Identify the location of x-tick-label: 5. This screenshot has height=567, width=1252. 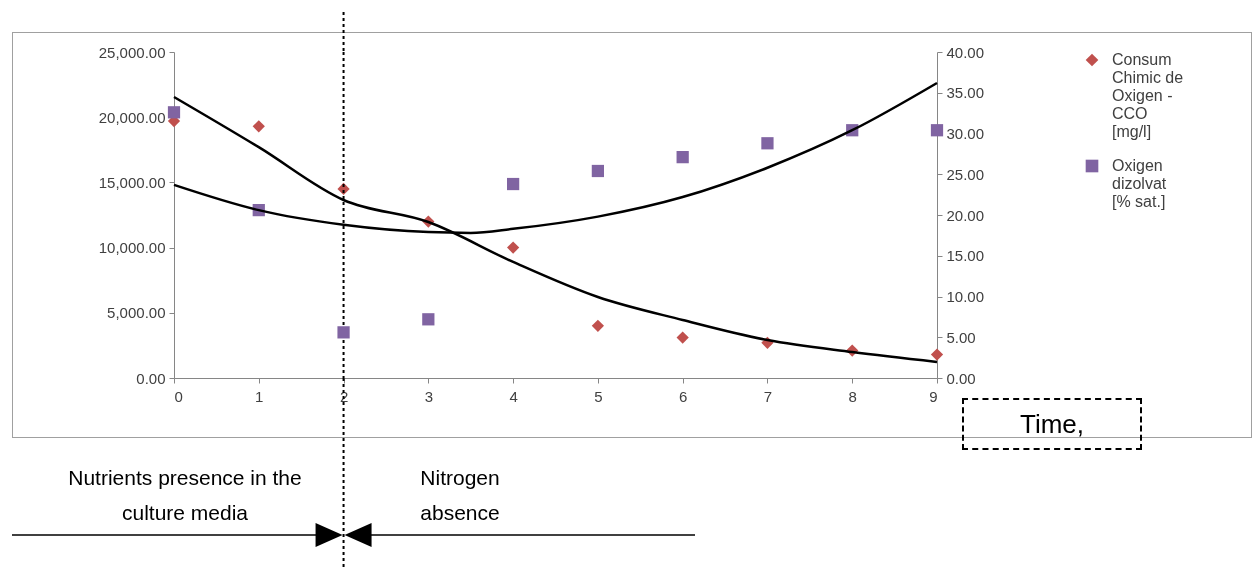
(598, 396).